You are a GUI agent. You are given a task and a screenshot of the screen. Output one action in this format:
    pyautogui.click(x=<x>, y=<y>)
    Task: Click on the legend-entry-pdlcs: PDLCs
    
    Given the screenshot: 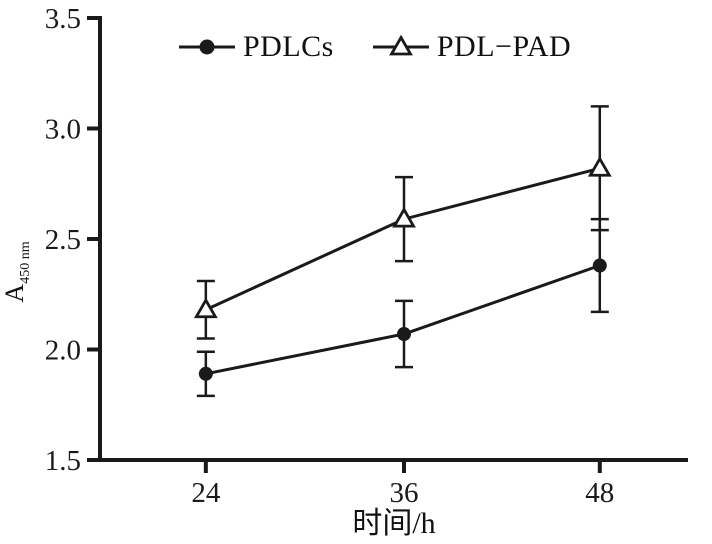 What is the action you would take?
    pyautogui.click(x=256, y=47)
    